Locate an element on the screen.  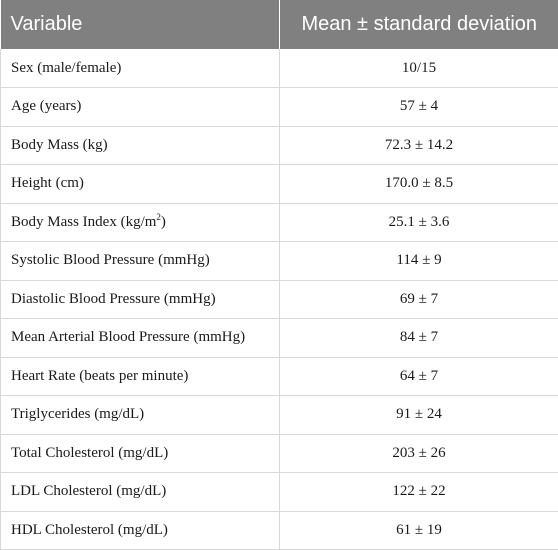
table-row: Body Mass (kg) 72.3 ± 14.2 is located at coordinates (279, 145).